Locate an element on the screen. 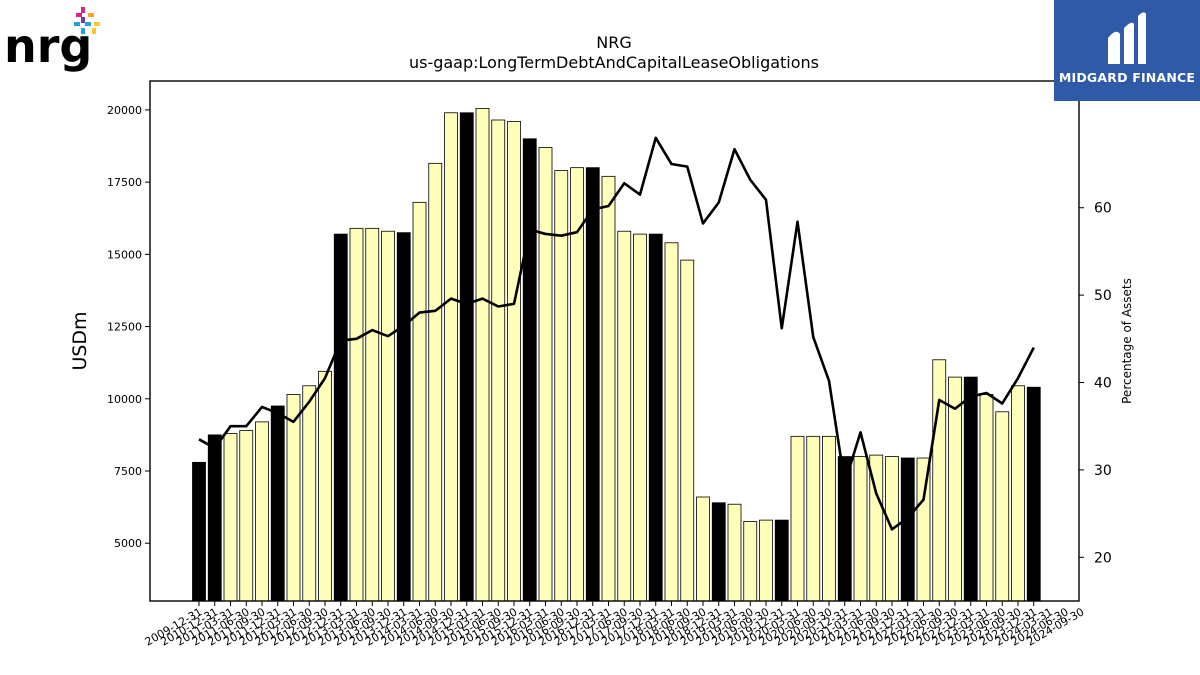  midgard-finance-text: MIDGARD FINANCE is located at coordinates (1127, 77).